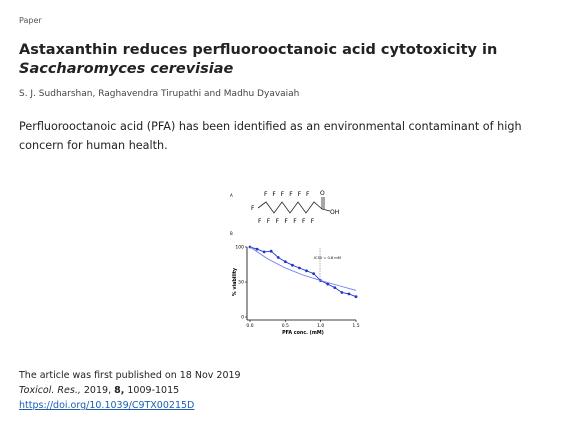 The image size is (572, 429). Describe the element at coordinates (355, 326) in the screenshot. I see `x-tick-label: 1.5` at that location.